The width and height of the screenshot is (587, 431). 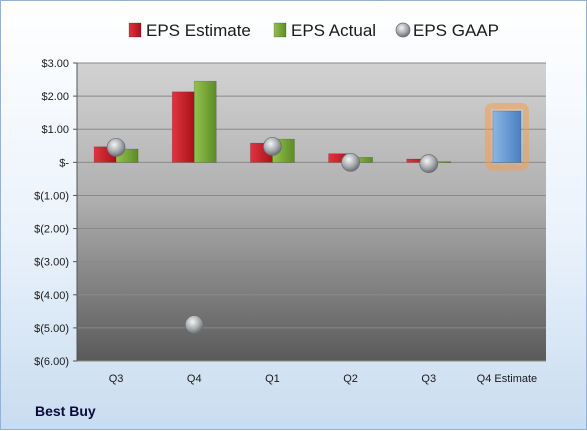 I want to click on y-tick-label: $(3.00), so click(x=51, y=263).